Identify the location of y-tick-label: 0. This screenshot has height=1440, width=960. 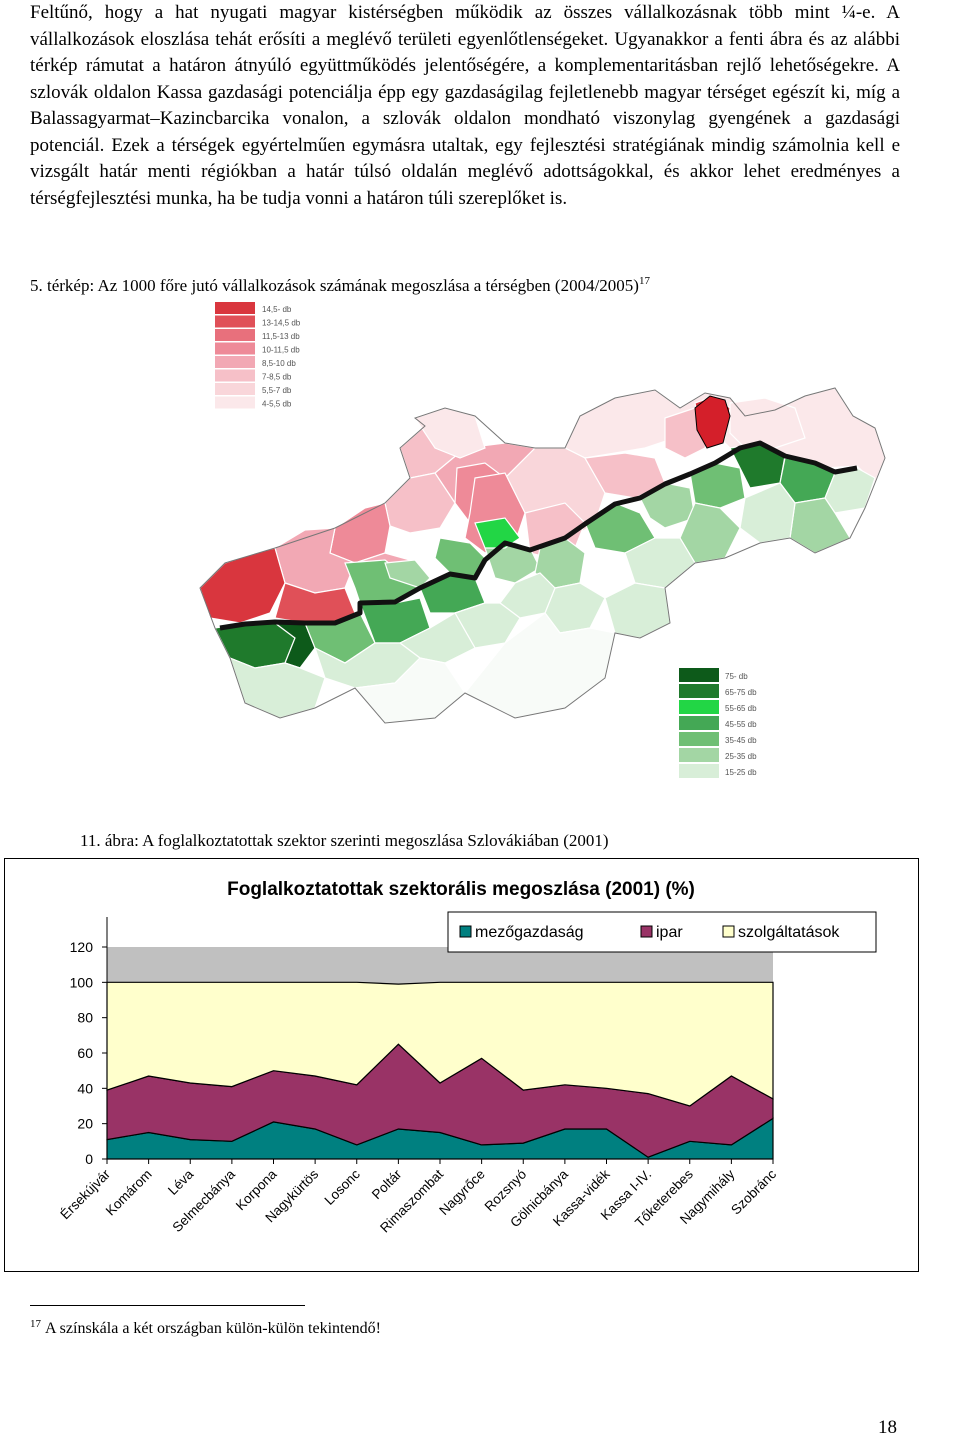
(89, 1159).